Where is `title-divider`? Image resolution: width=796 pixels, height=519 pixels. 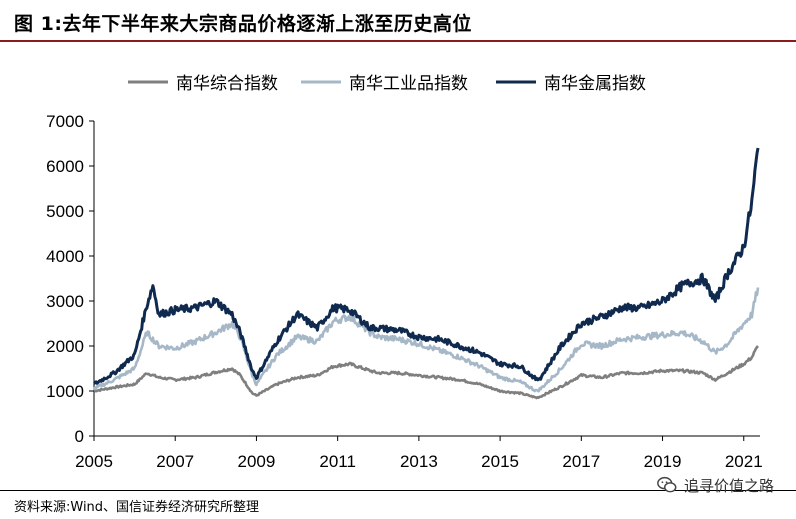
title-divider is located at coordinates (398, 41).